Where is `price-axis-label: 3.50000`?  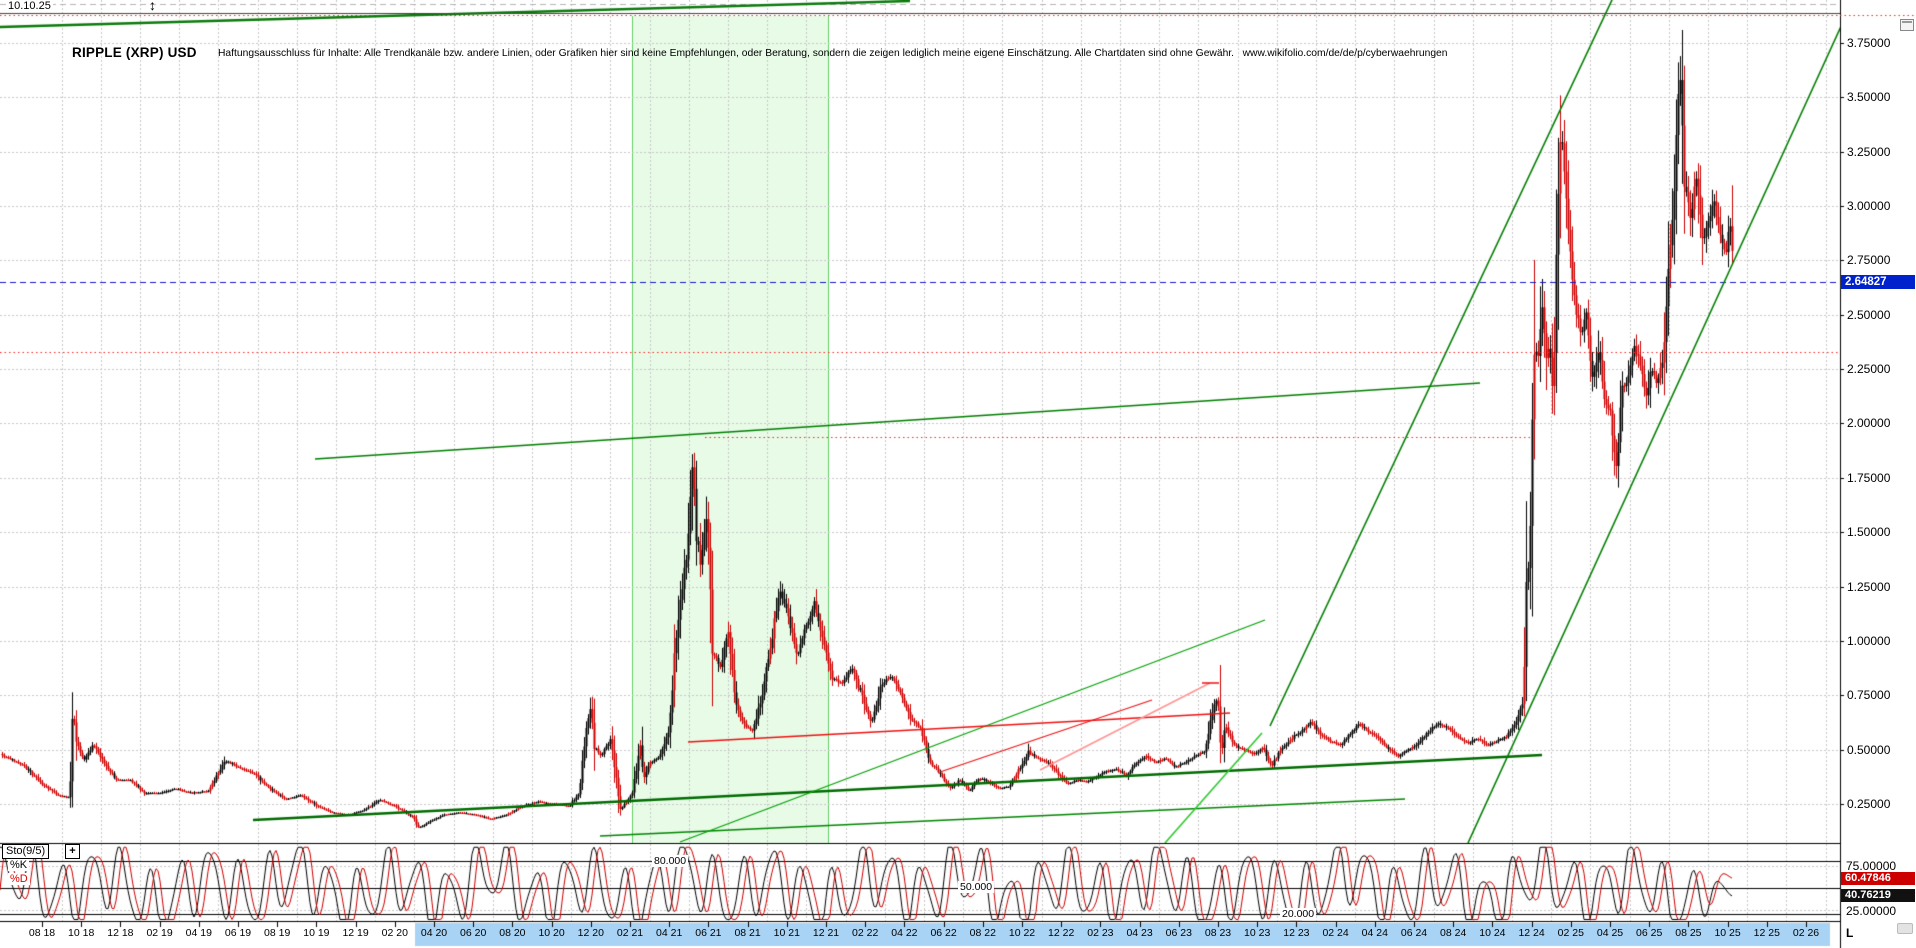 price-axis-label: 3.50000 is located at coordinates (1869, 97).